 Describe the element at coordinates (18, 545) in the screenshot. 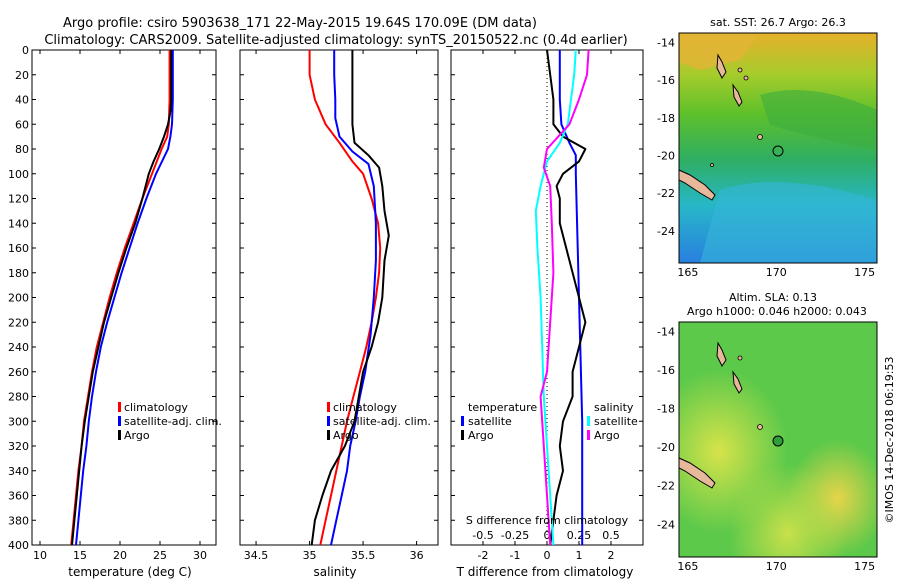

I see `y-tick-label: 400` at that location.